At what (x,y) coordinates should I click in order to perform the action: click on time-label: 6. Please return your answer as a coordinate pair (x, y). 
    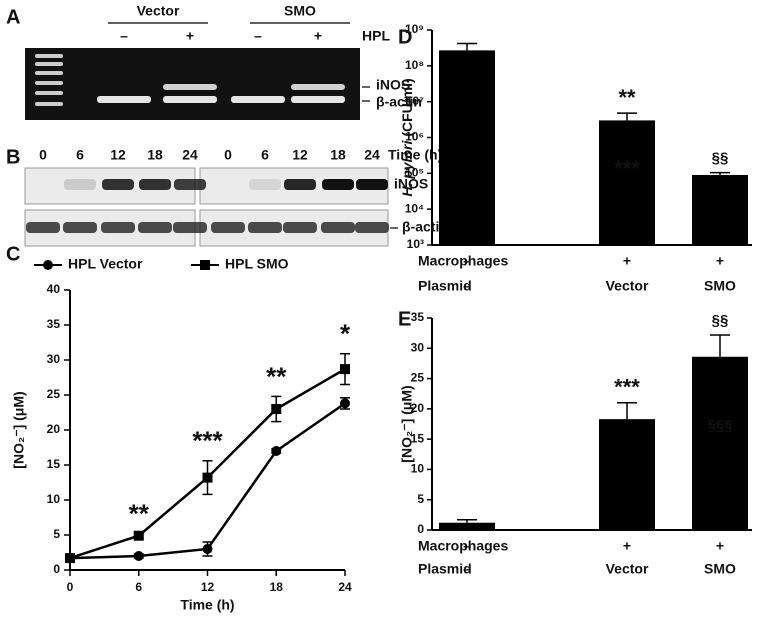
    Looking at the image, I should click on (265, 155).